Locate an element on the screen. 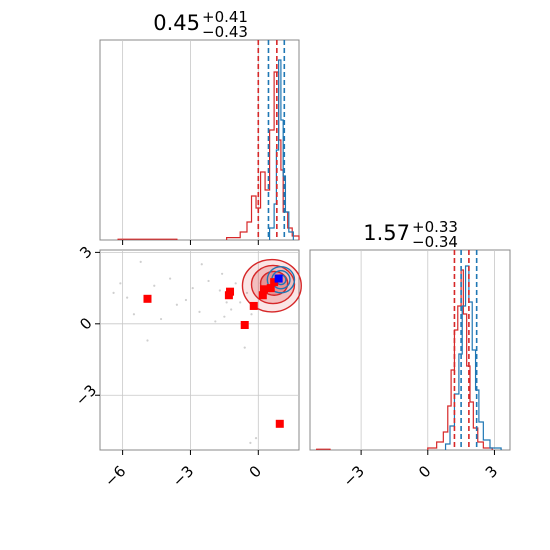 The image size is (550, 550). panel-param2-hist-frame is located at coordinates (410, 350).